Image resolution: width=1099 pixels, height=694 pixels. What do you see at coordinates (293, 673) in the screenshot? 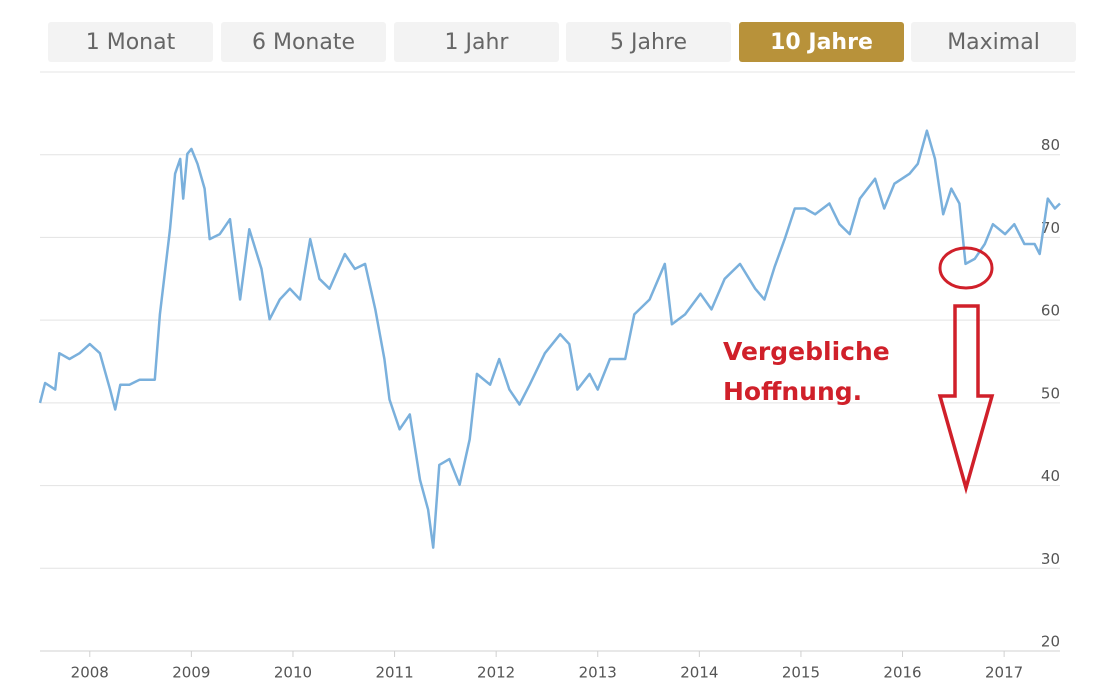
I see `x-tick-label: 2010` at bounding box center [293, 673].